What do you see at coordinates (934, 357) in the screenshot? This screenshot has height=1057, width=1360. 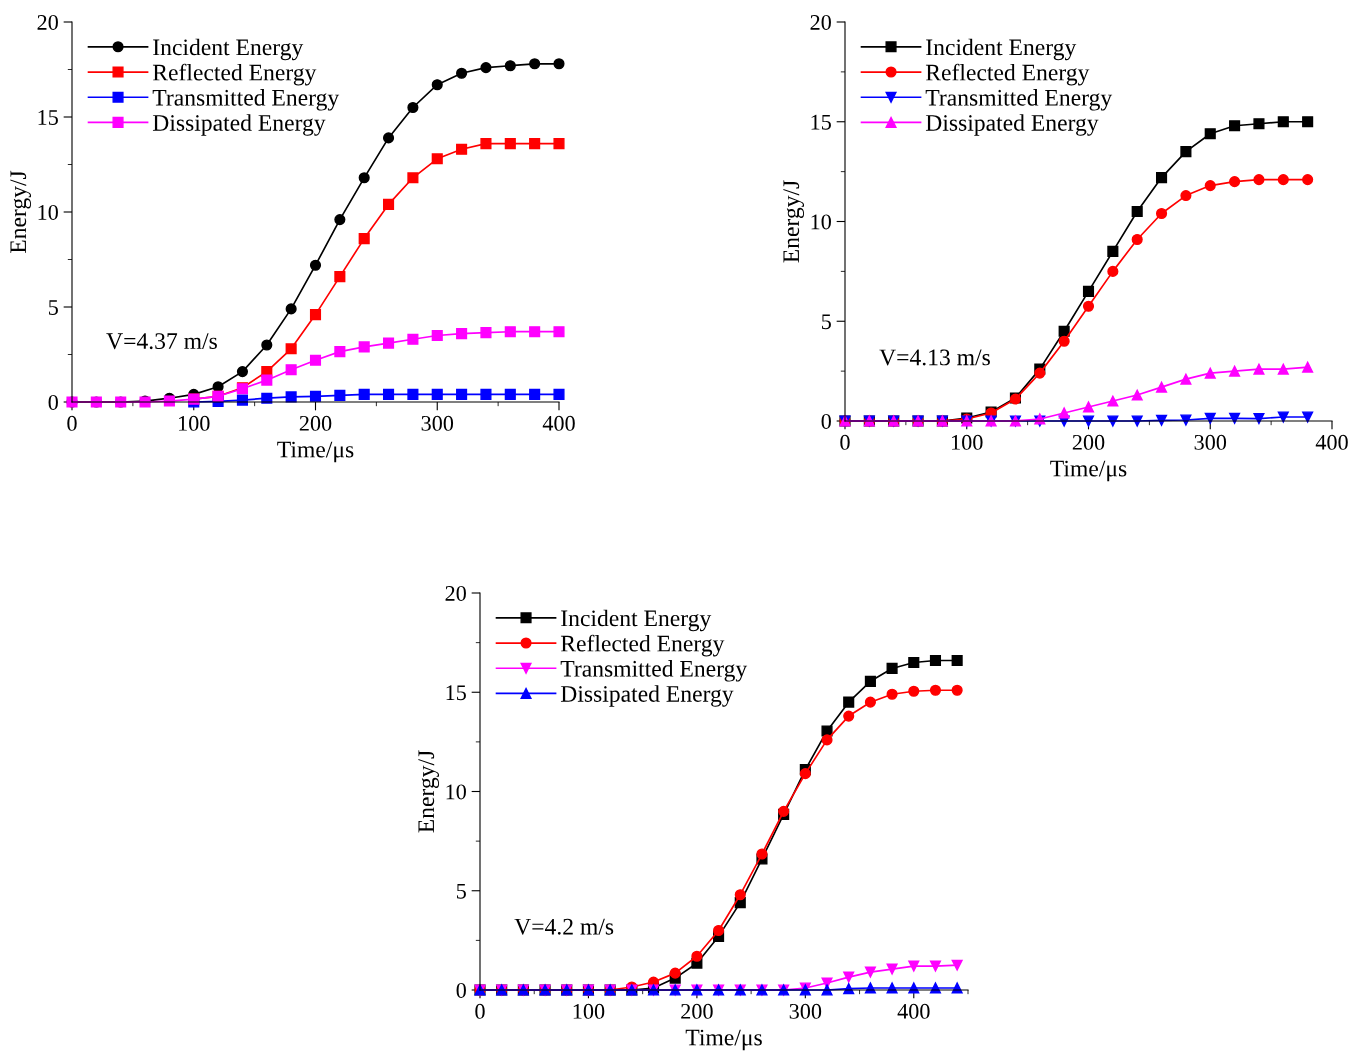 I see `annotation: V=4.13 m/s` at bounding box center [934, 357].